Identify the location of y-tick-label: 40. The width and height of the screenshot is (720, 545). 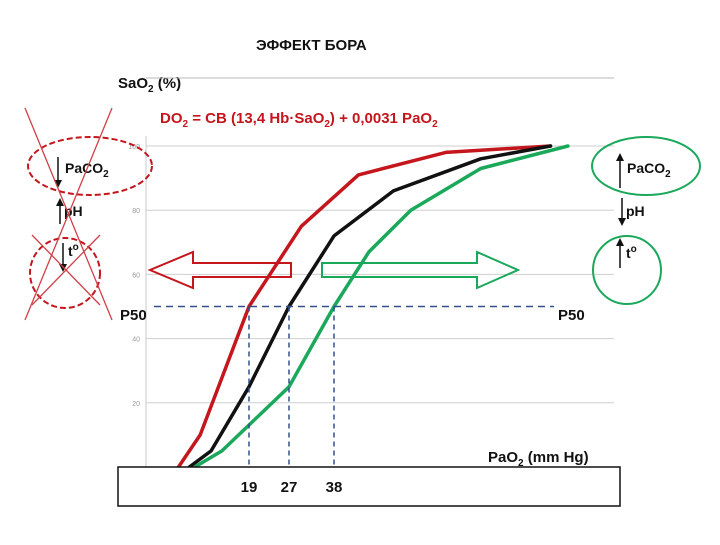
(136, 340).